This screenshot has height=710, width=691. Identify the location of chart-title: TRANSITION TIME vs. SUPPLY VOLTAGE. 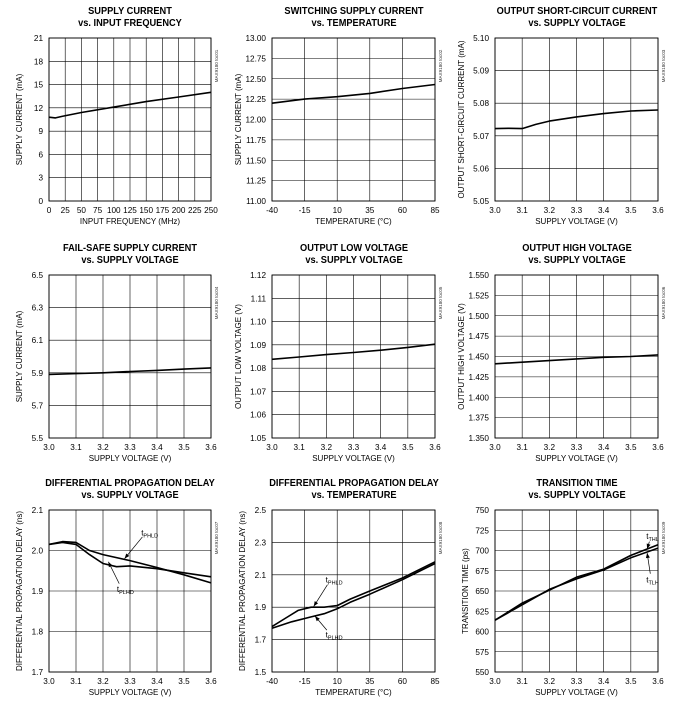
(576, 489).